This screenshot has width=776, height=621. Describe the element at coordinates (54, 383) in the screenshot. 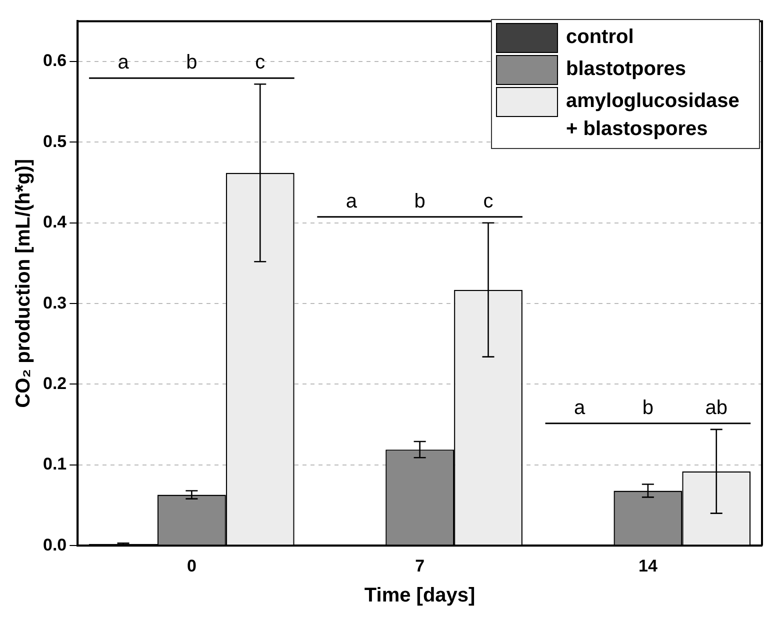

I see `y-tick-label: 0.2` at that location.